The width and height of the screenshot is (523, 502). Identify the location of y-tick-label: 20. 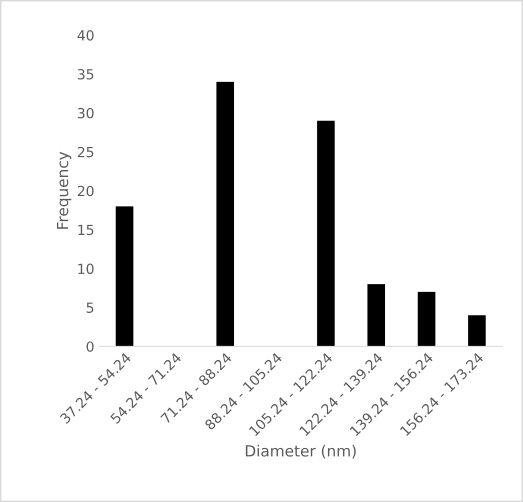
(86, 191).